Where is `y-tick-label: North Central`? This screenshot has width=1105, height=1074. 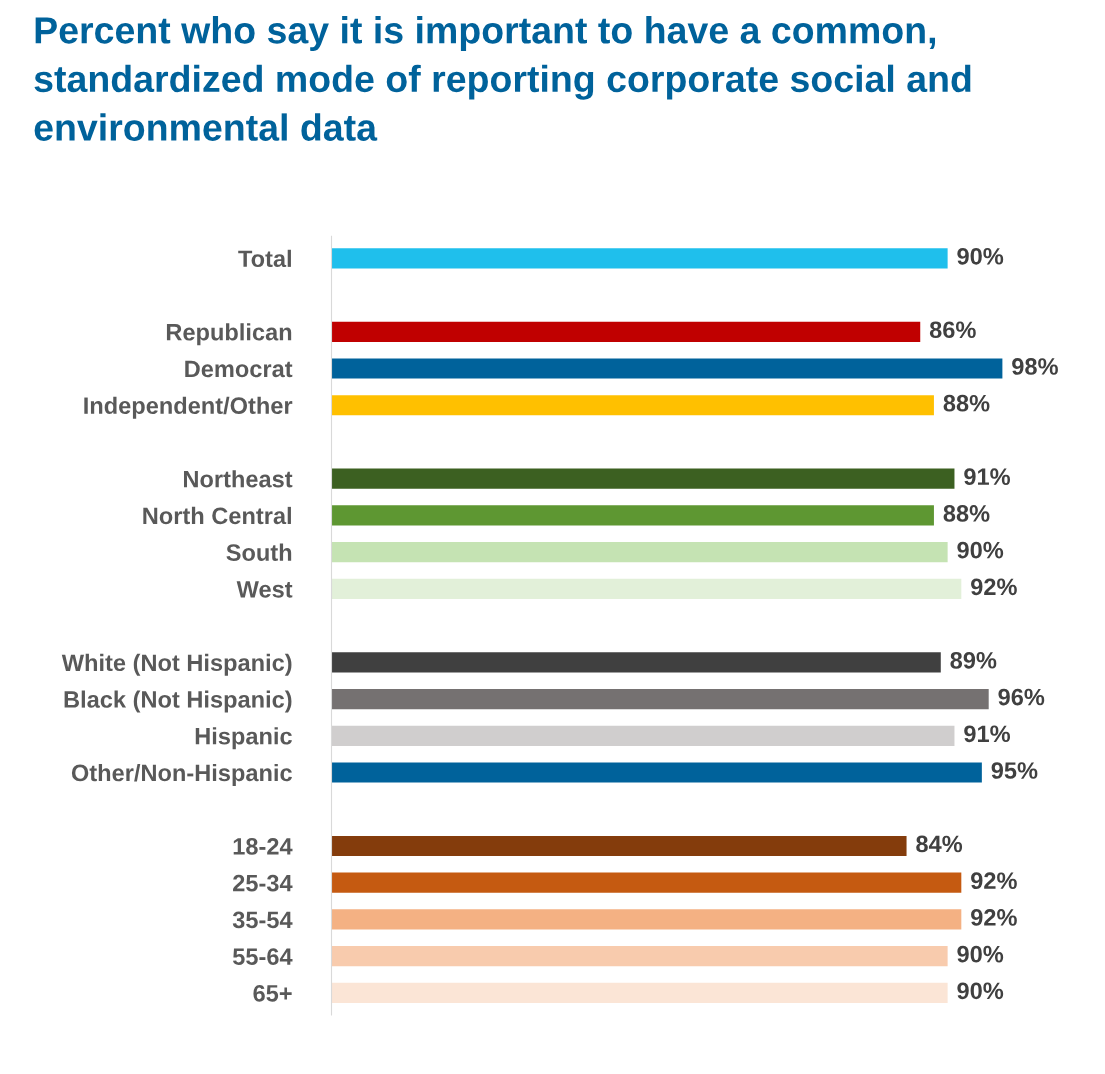
y-tick-label: North Central is located at coordinates (217, 515).